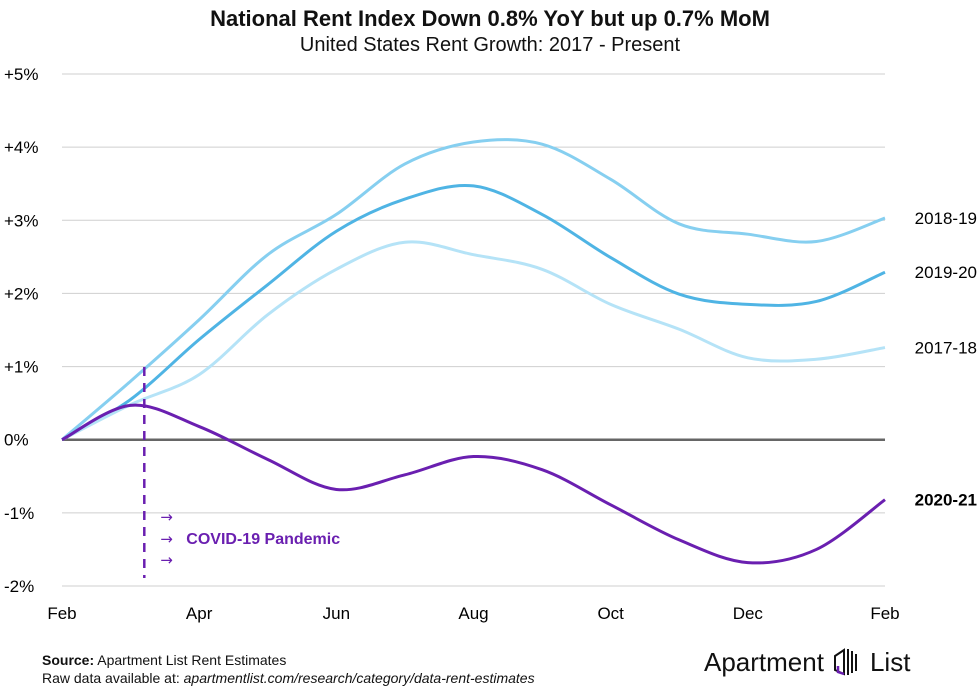 This screenshot has width=980, height=696. I want to click on series-label: 2020-21, so click(946, 500).